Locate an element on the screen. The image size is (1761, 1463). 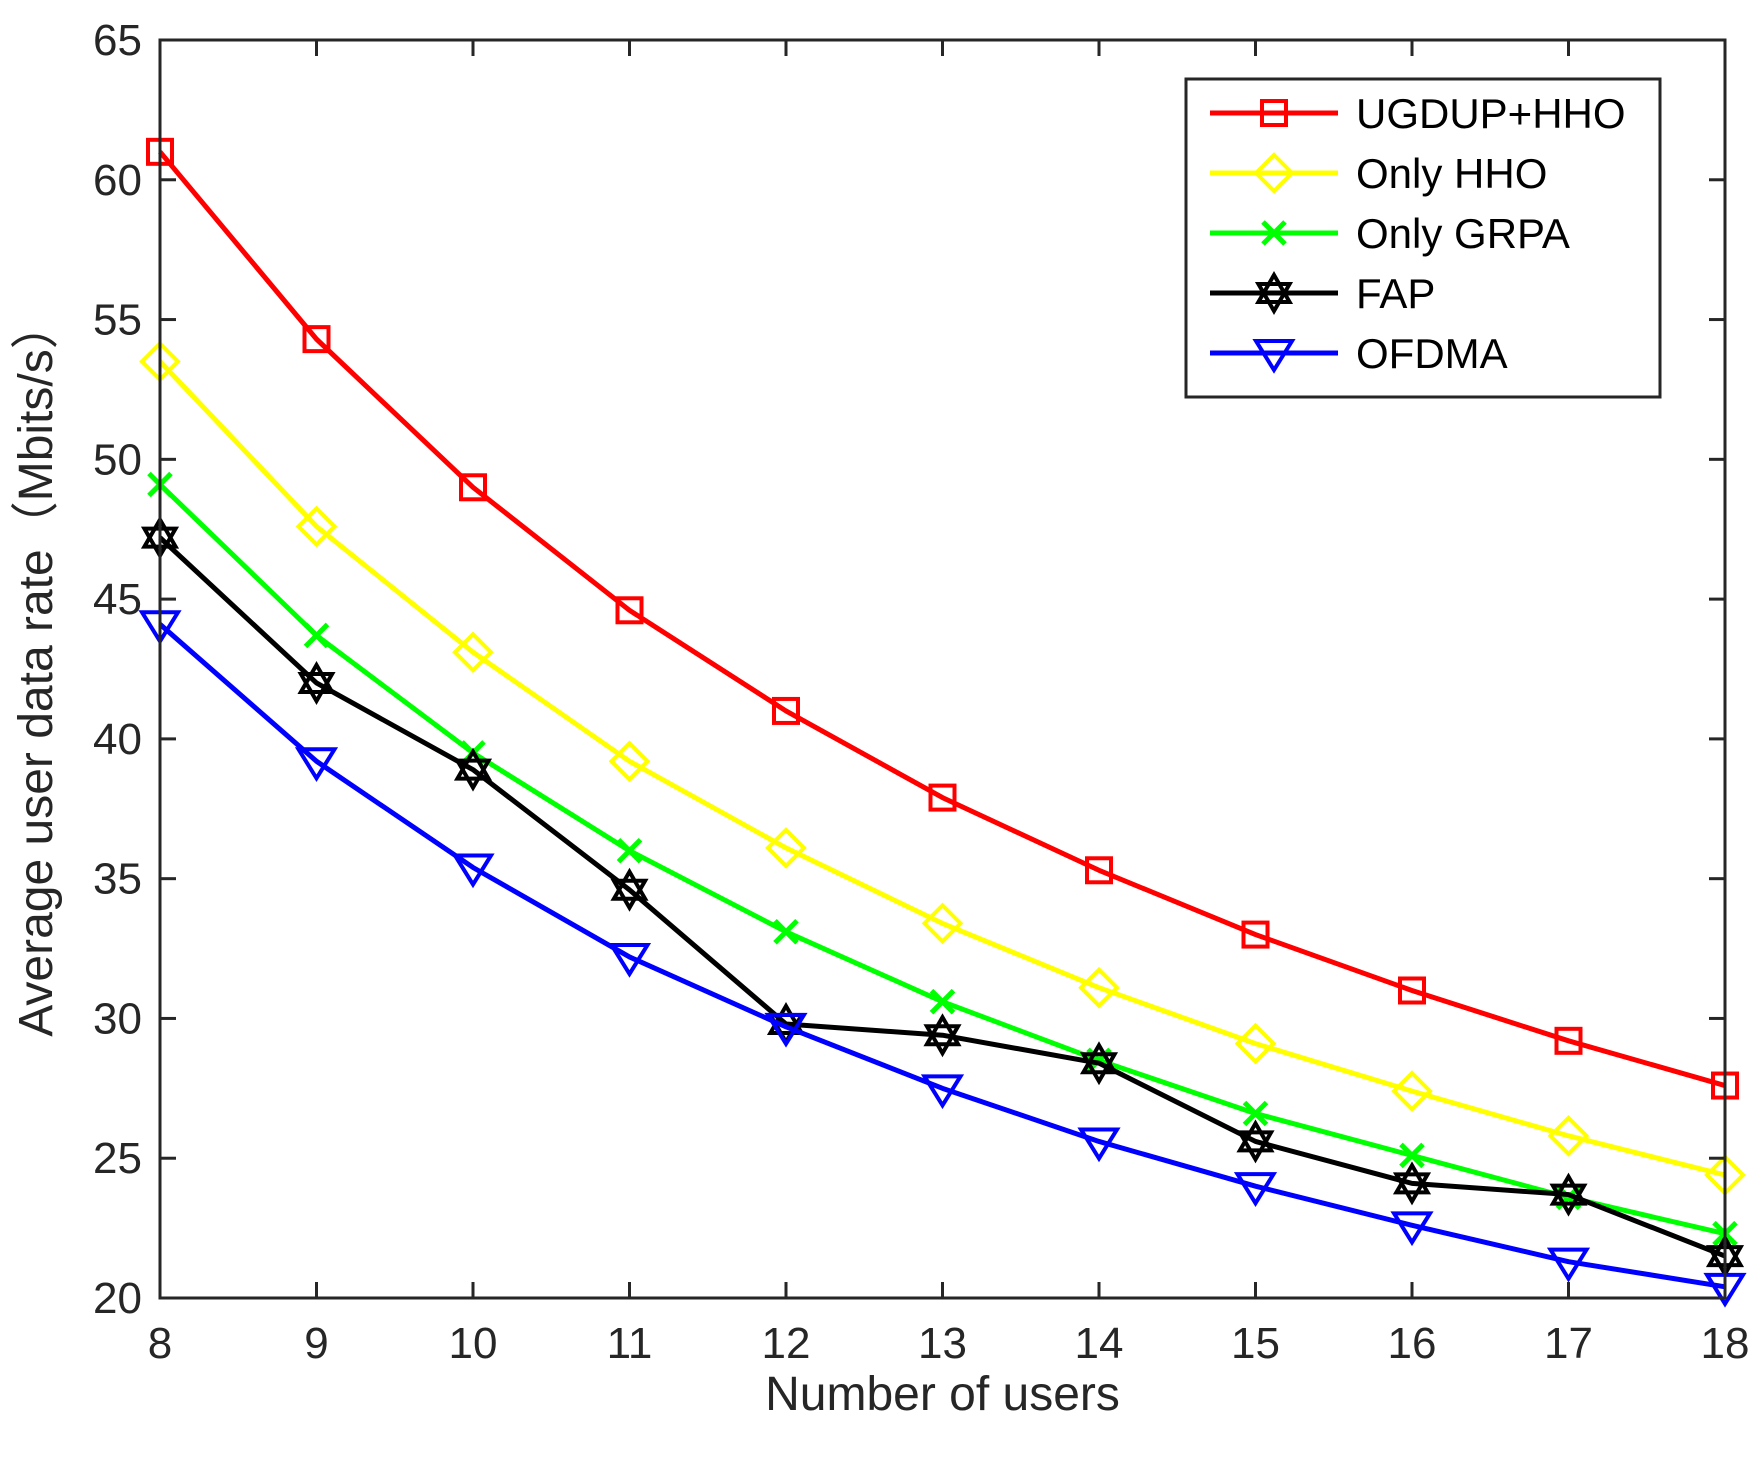
legend-label: Only HHO is located at coordinates (1451, 173).